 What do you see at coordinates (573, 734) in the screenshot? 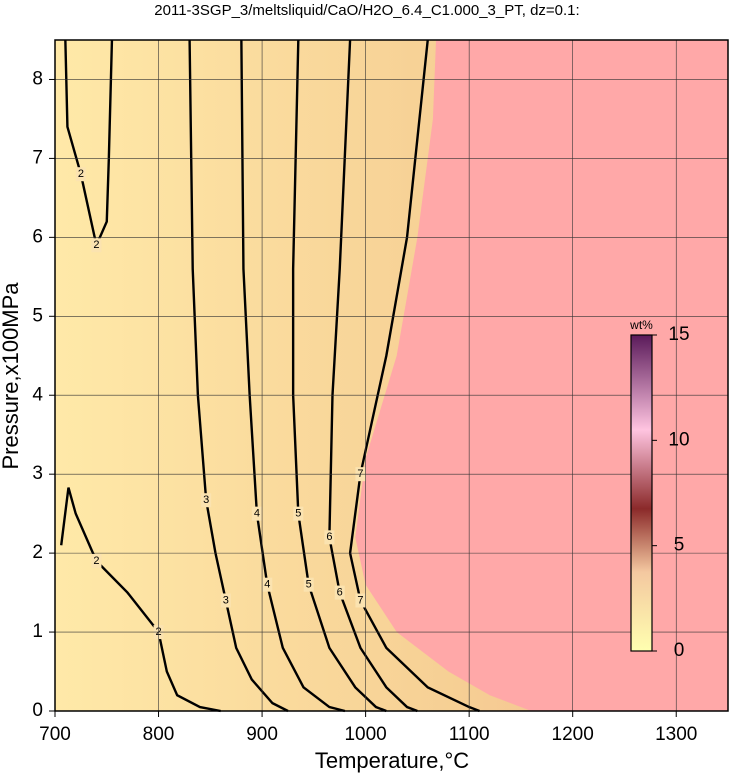
I see `x-tick-label: 1200` at bounding box center [573, 734].